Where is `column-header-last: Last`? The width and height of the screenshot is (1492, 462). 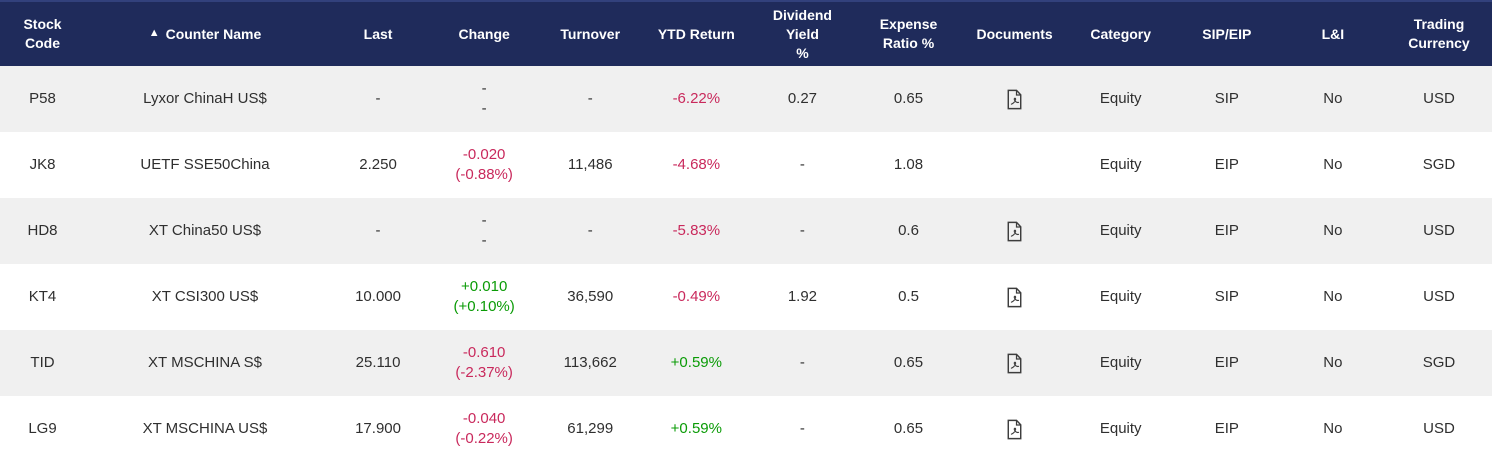
column-header-last: Last is located at coordinates (378, 34).